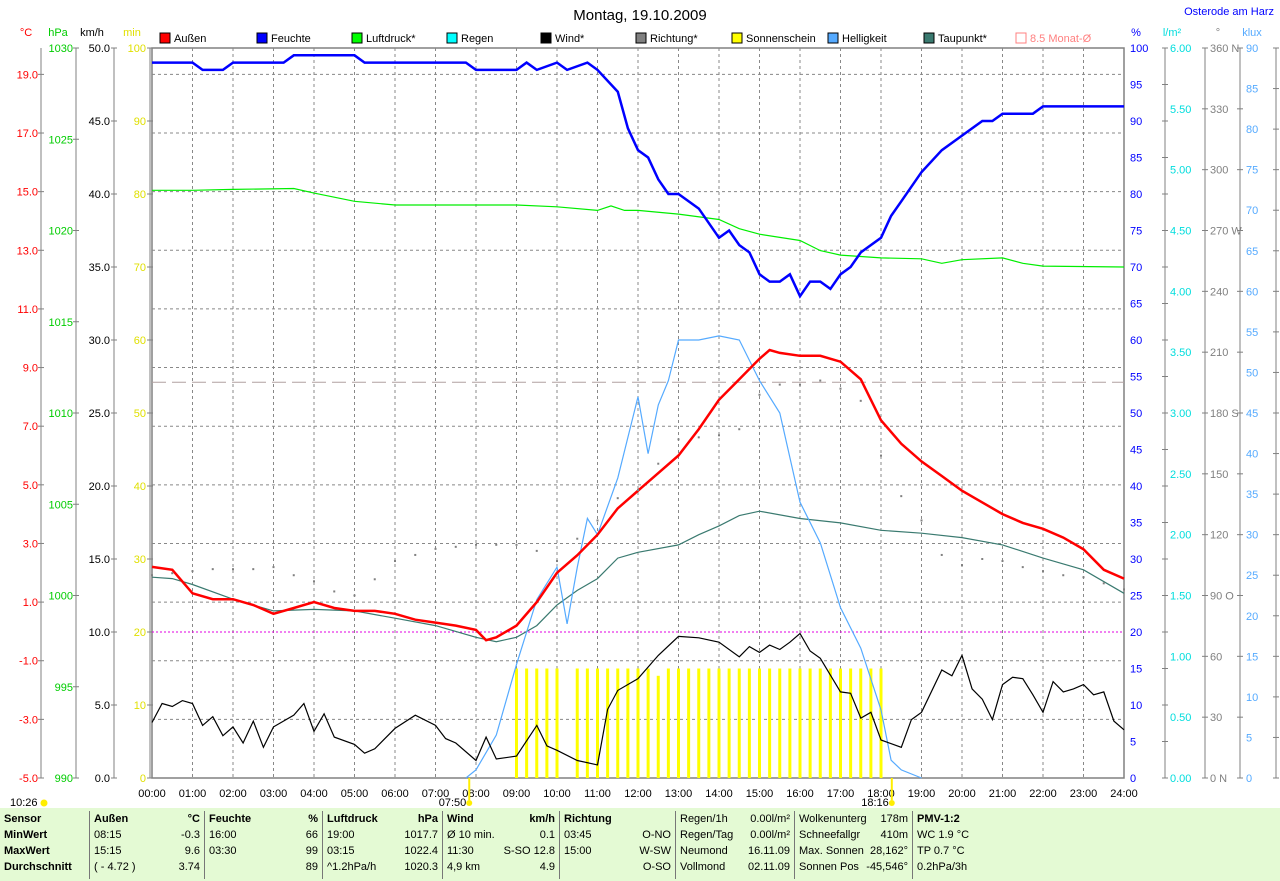  Describe the element at coordinates (1136, 487) in the screenshot. I see `humidity-tick-label: 40` at that location.